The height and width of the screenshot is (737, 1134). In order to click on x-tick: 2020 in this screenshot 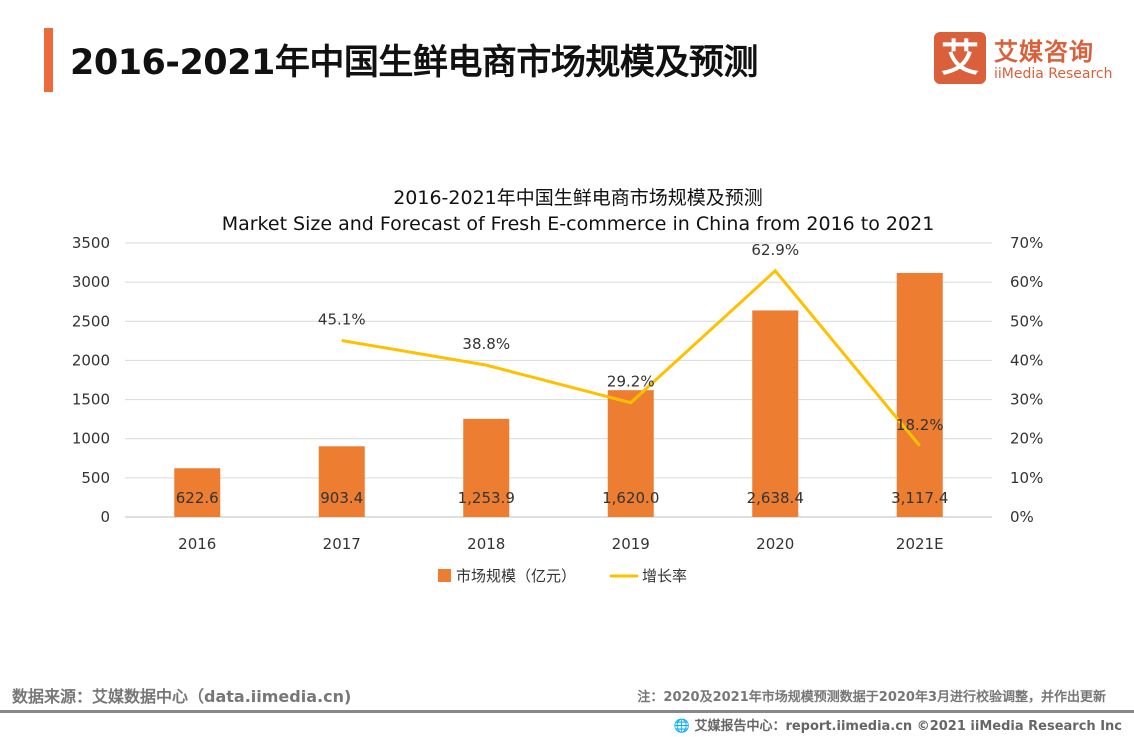, I will do `click(775, 544)`.